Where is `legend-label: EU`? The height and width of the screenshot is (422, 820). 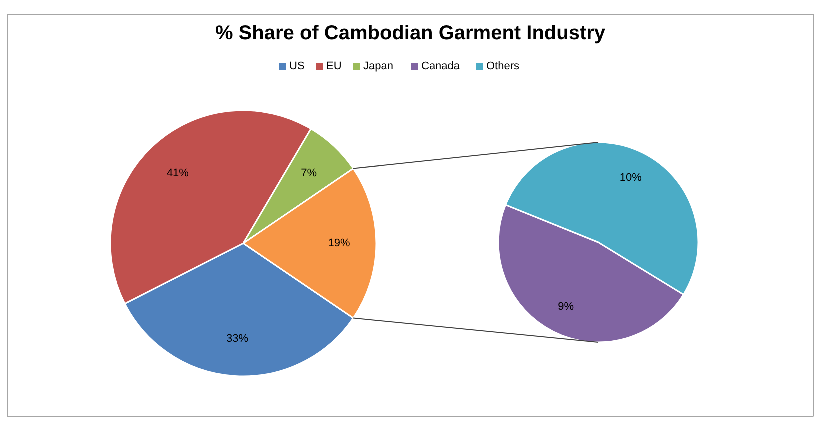
legend-label: EU is located at coordinates (334, 66).